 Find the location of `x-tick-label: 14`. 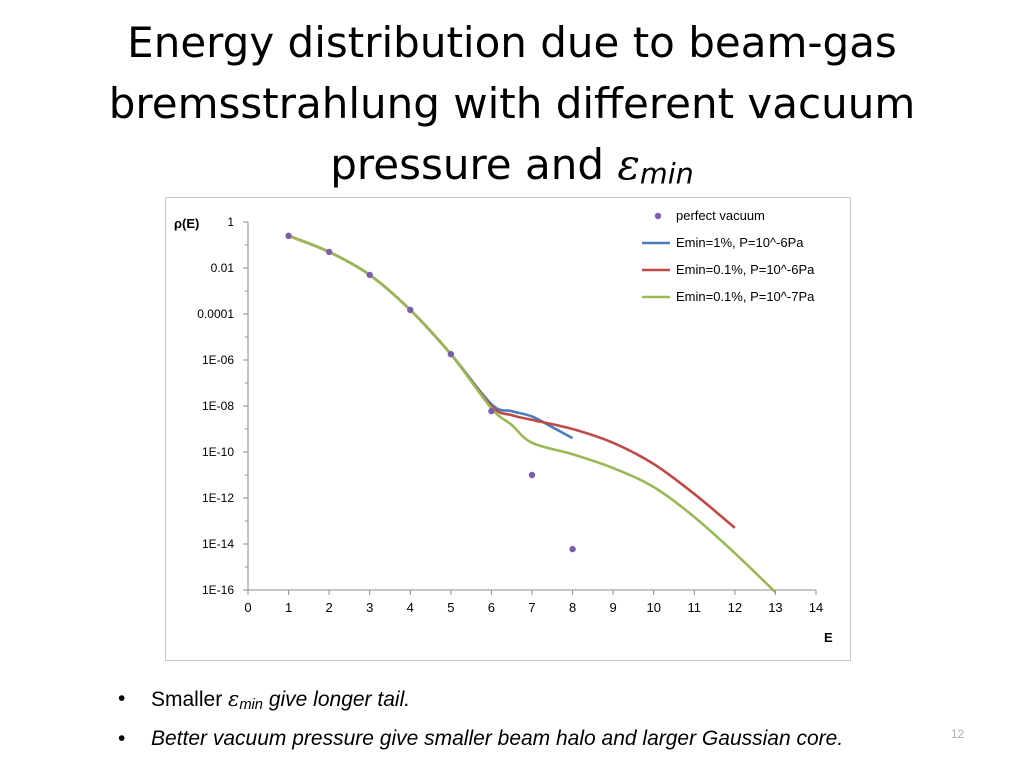

x-tick-label: 14 is located at coordinates (816, 607).